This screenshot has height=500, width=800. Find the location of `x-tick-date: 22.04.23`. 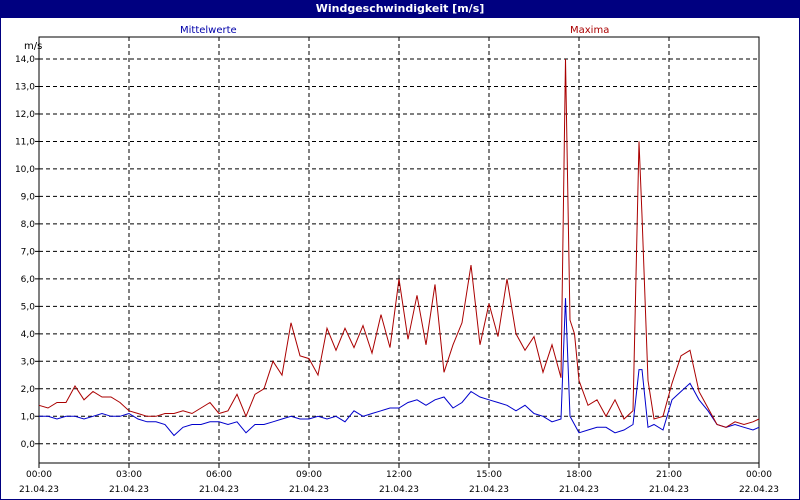

x-tick-date: 22.04.23 is located at coordinates (759, 490).